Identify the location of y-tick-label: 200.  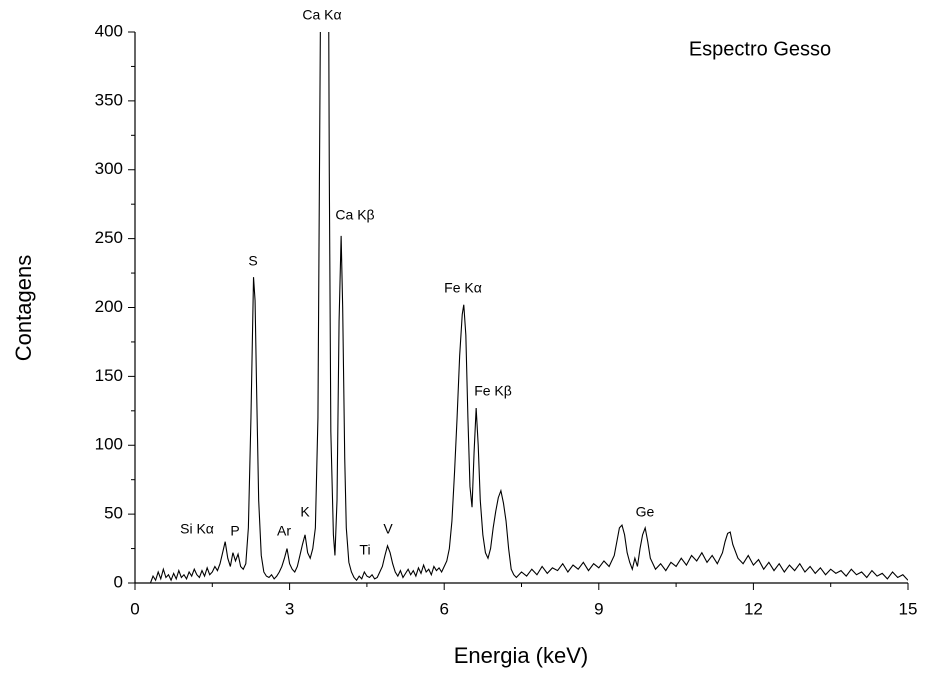
(109, 306).